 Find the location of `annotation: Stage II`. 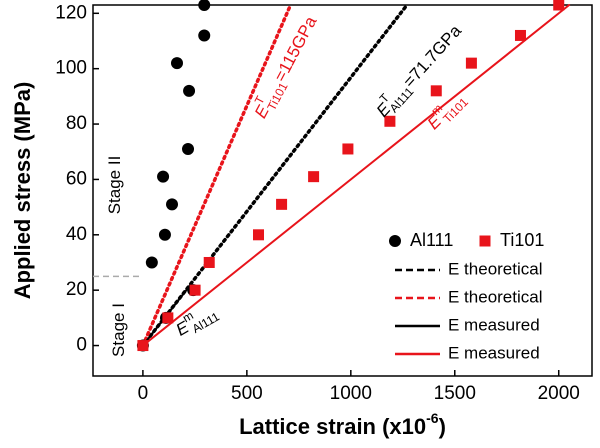

annotation: Stage II is located at coordinates (114, 185).